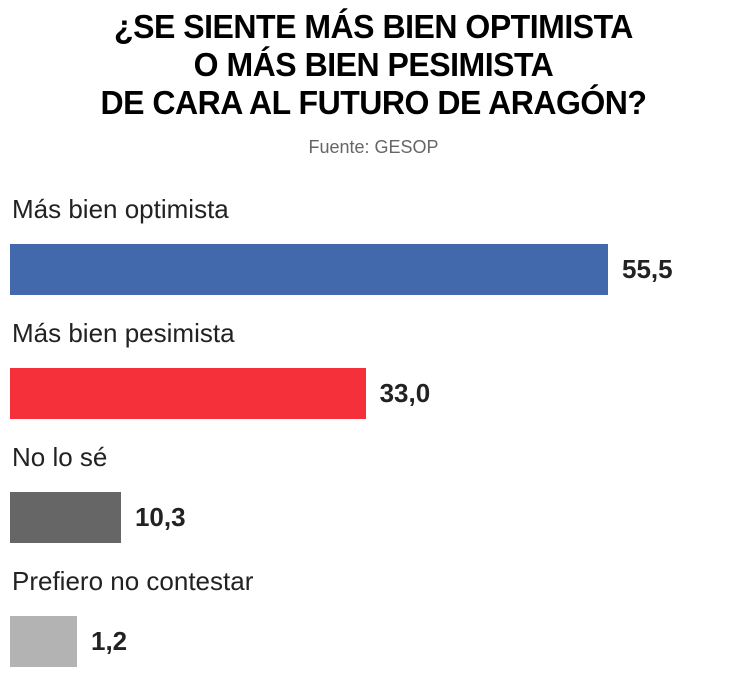  What do you see at coordinates (120, 209) in the screenshot?
I see `category-label: Más bien optimista` at bounding box center [120, 209].